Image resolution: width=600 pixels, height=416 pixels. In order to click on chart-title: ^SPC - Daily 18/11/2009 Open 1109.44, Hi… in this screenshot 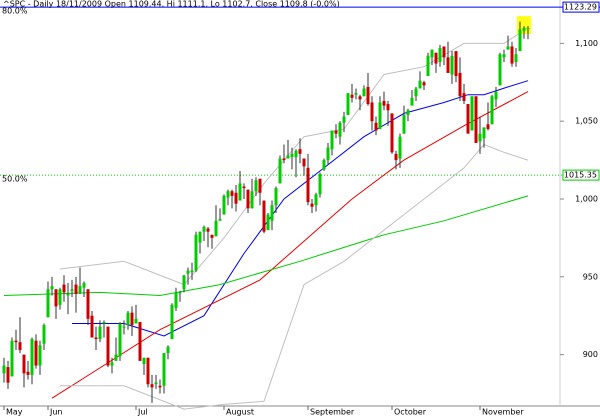, I will do `click(171, 4)`.